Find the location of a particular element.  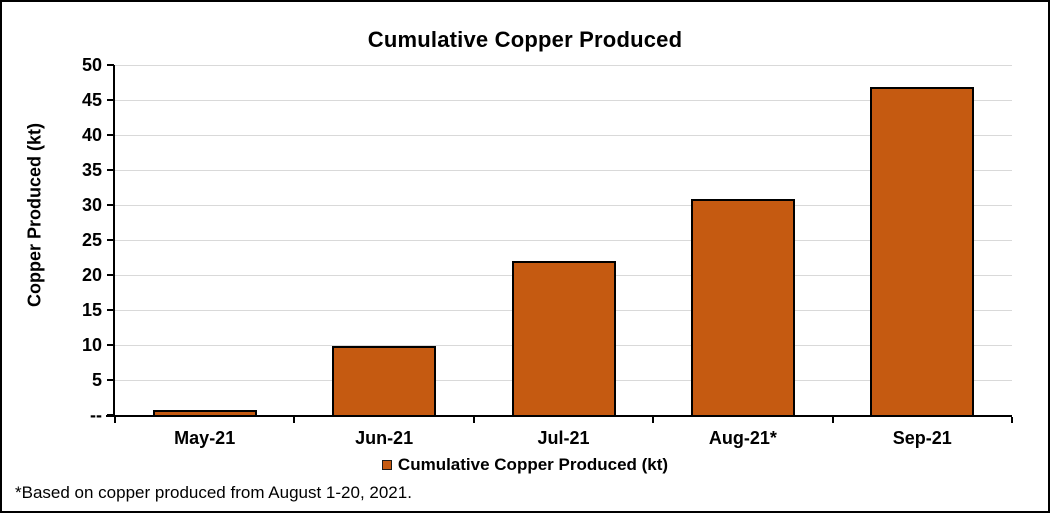

y-tick-label: 5 is located at coordinates (96, 380).